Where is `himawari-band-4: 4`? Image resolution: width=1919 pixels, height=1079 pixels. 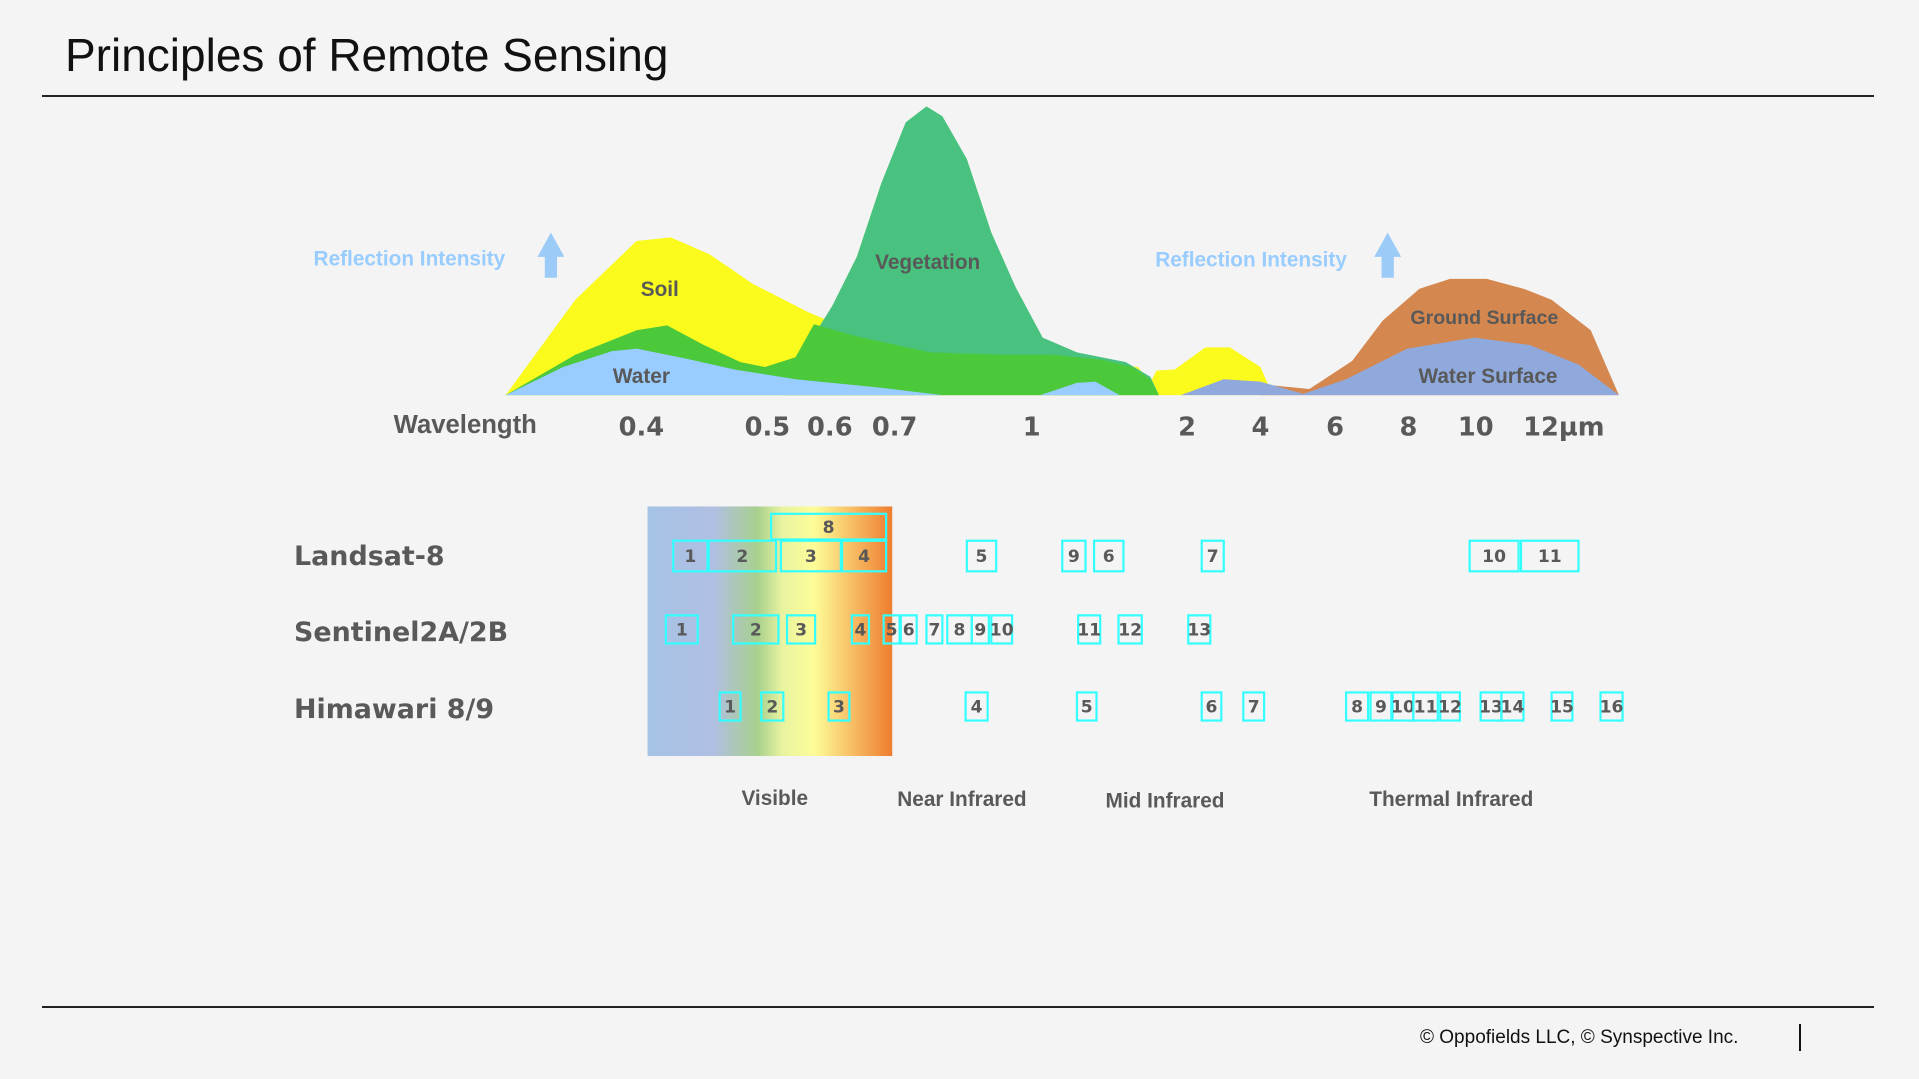
himawari-band-4: 4 is located at coordinates (976, 706).